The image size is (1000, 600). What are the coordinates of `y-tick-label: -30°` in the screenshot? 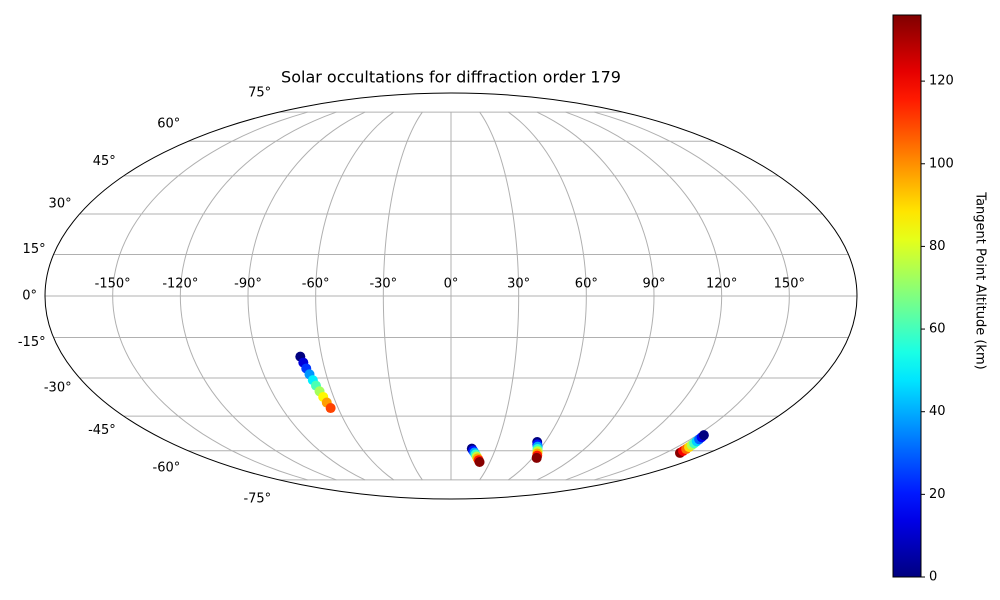 It's located at (58, 388).